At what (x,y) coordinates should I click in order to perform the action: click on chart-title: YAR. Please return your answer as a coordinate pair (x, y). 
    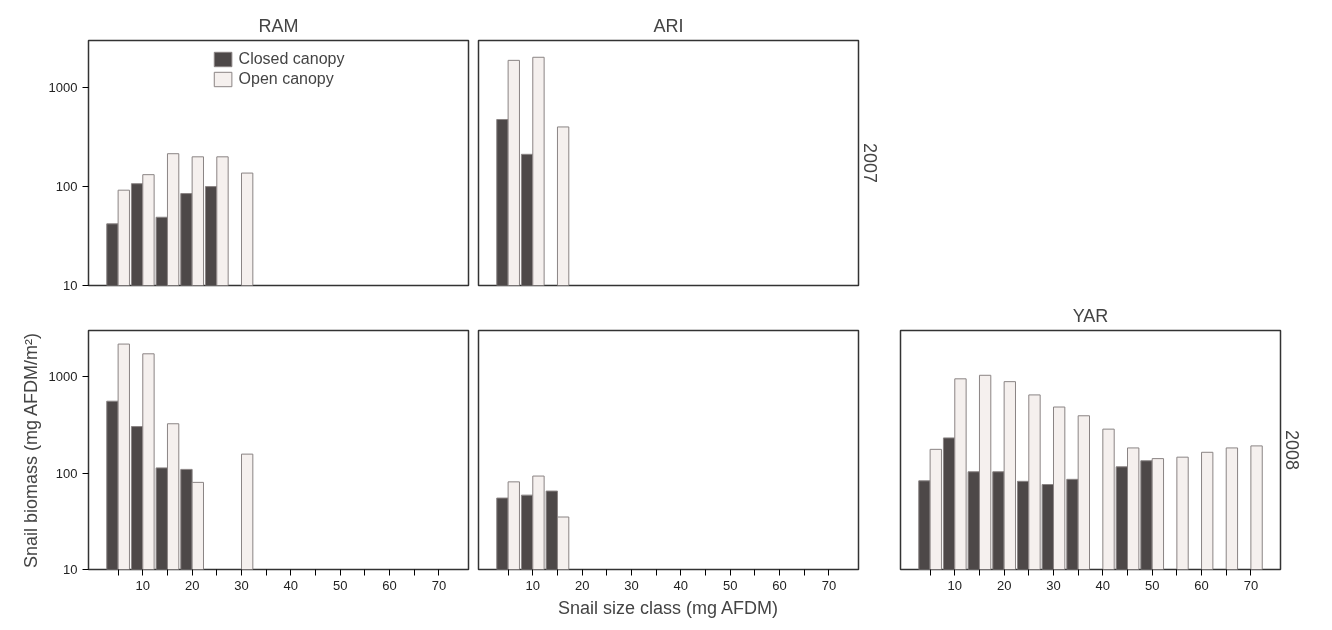
    Looking at the image, I should click on (1090, 315).